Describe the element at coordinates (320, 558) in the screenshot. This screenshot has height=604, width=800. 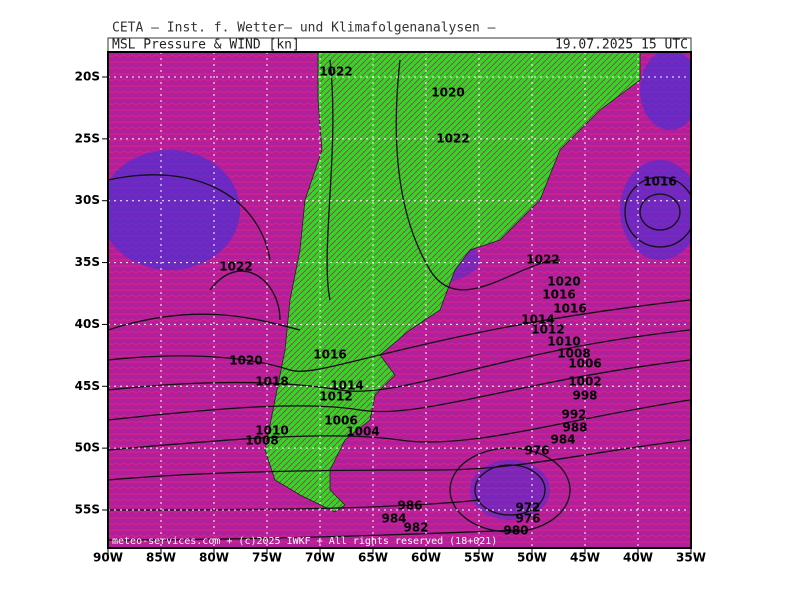
I see `lon-tick-label: 70W` at that location.